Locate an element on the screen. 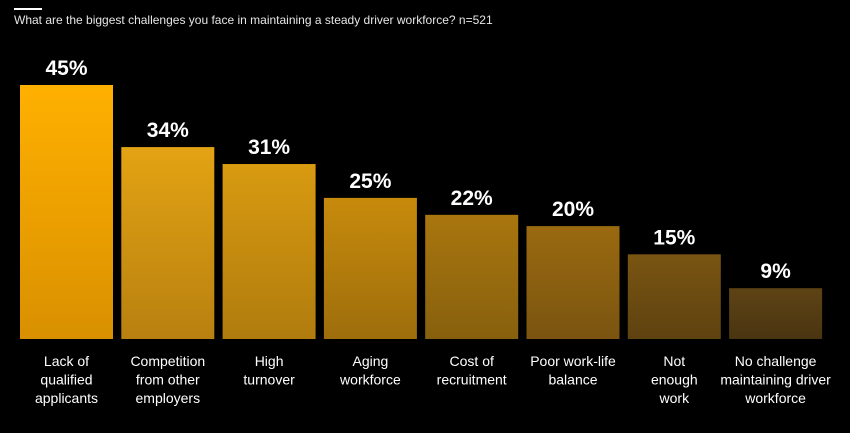 The height and width of the screenshot is (433, 850). value-label-3: 31% is located at coordinates (269, 147).